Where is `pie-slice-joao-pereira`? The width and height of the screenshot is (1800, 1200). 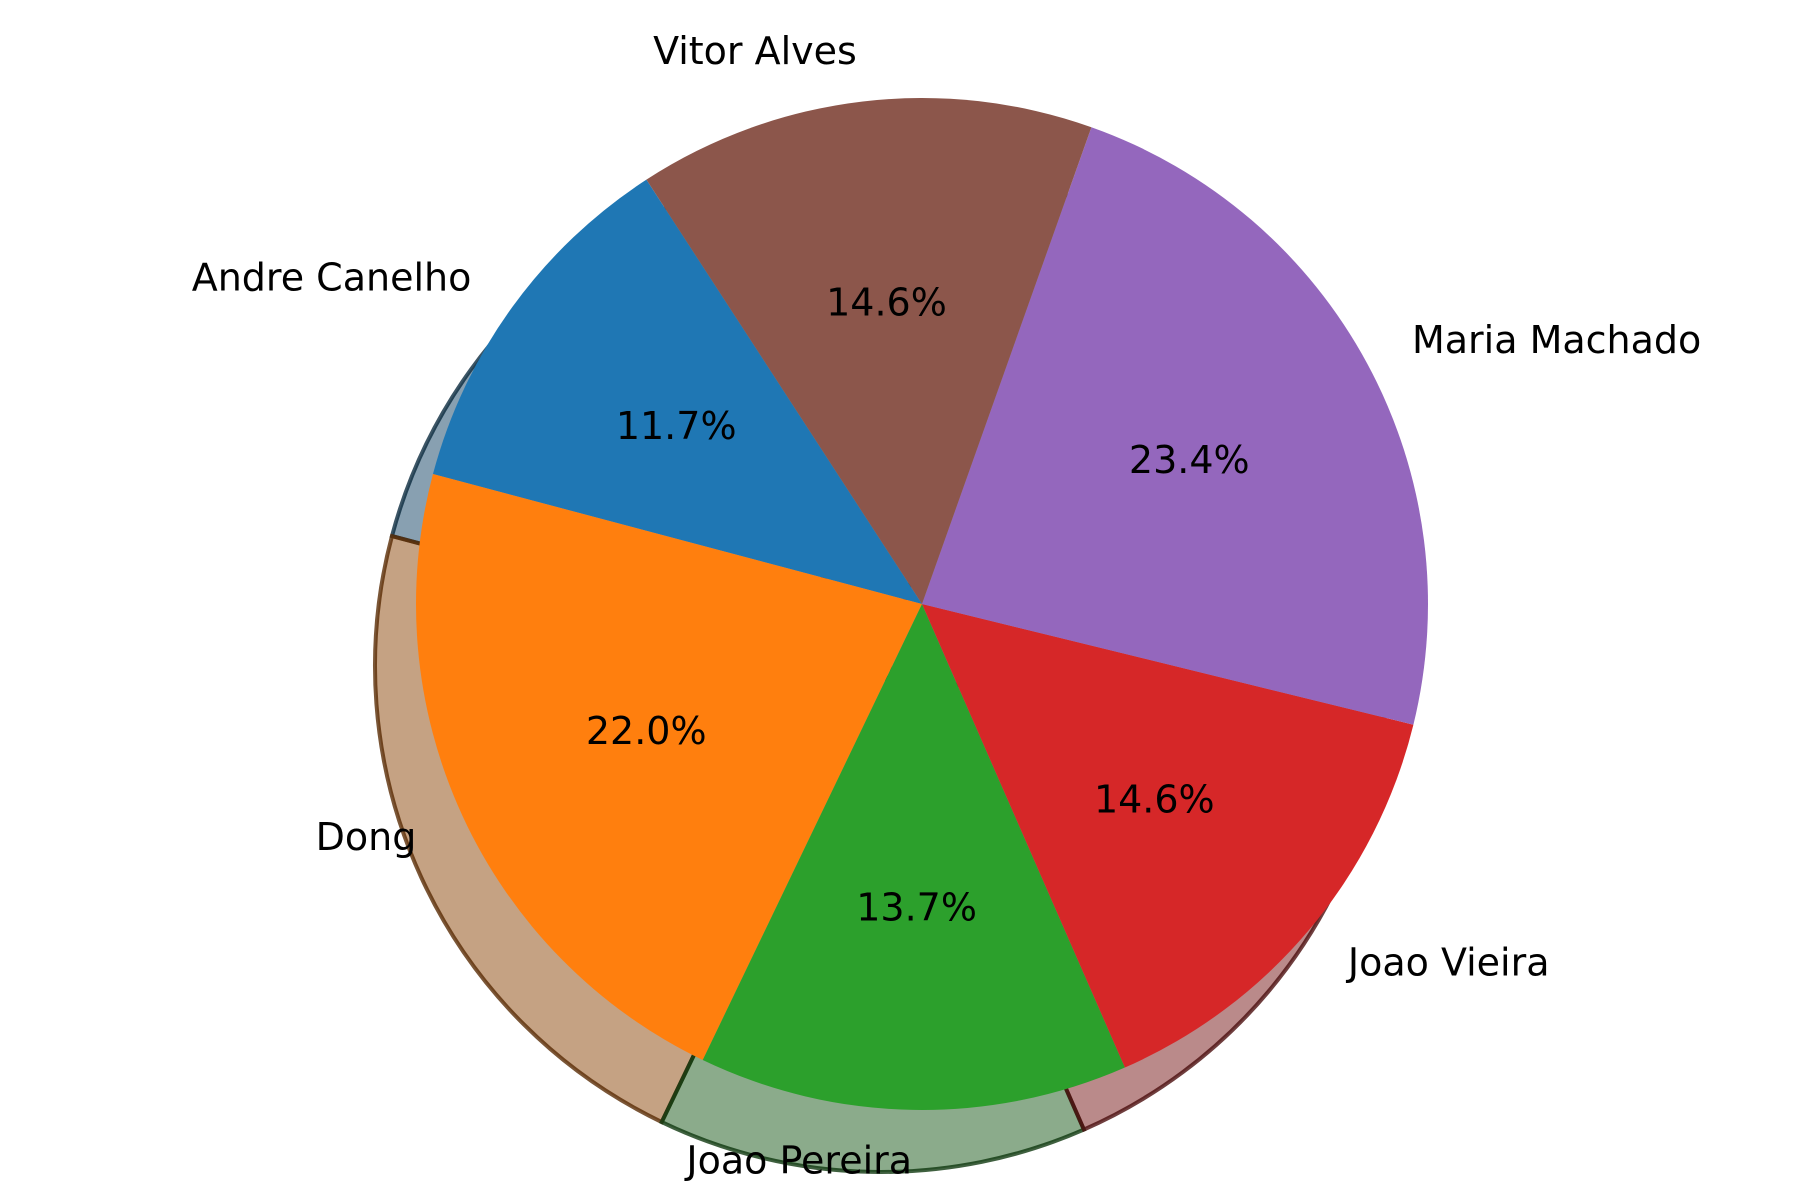 pie-slice-joao-pereira is located at coordinates (913, 857).